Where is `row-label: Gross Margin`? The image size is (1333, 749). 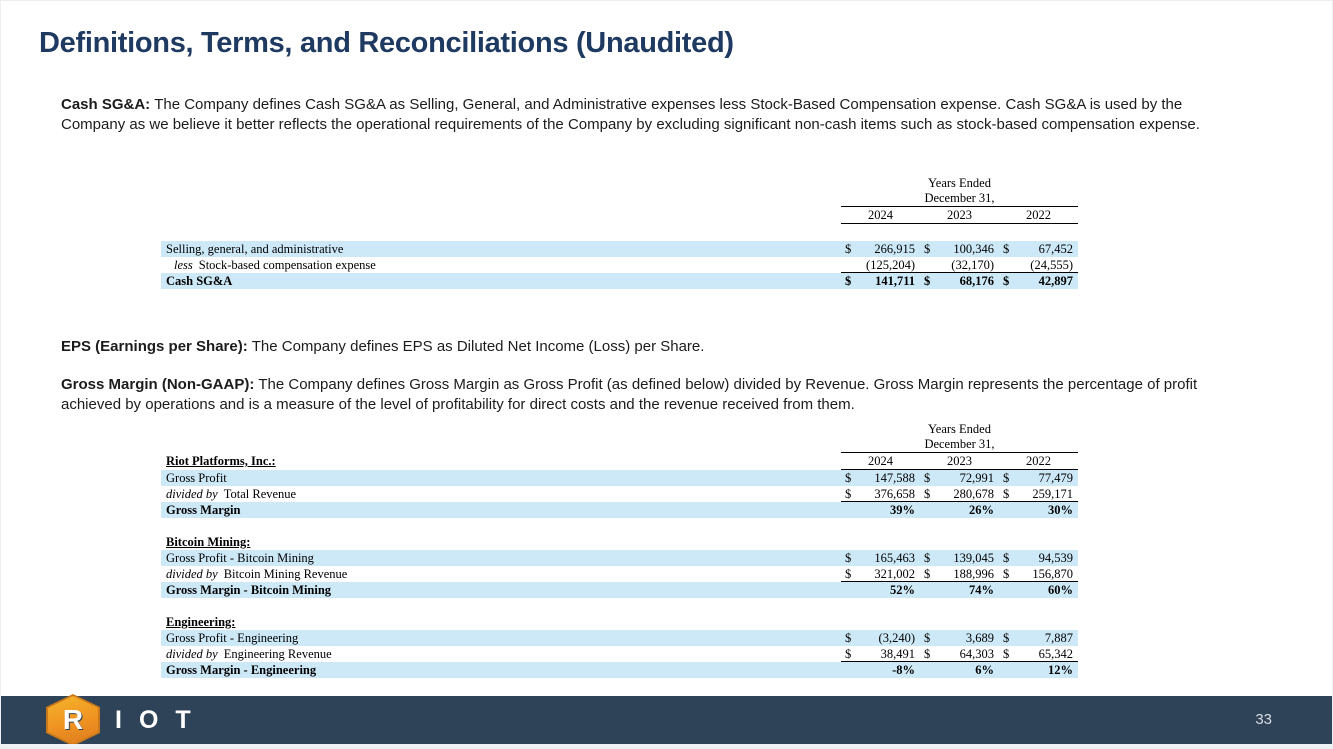
row-label: Gross Margin is located at coordinates (203, 510).